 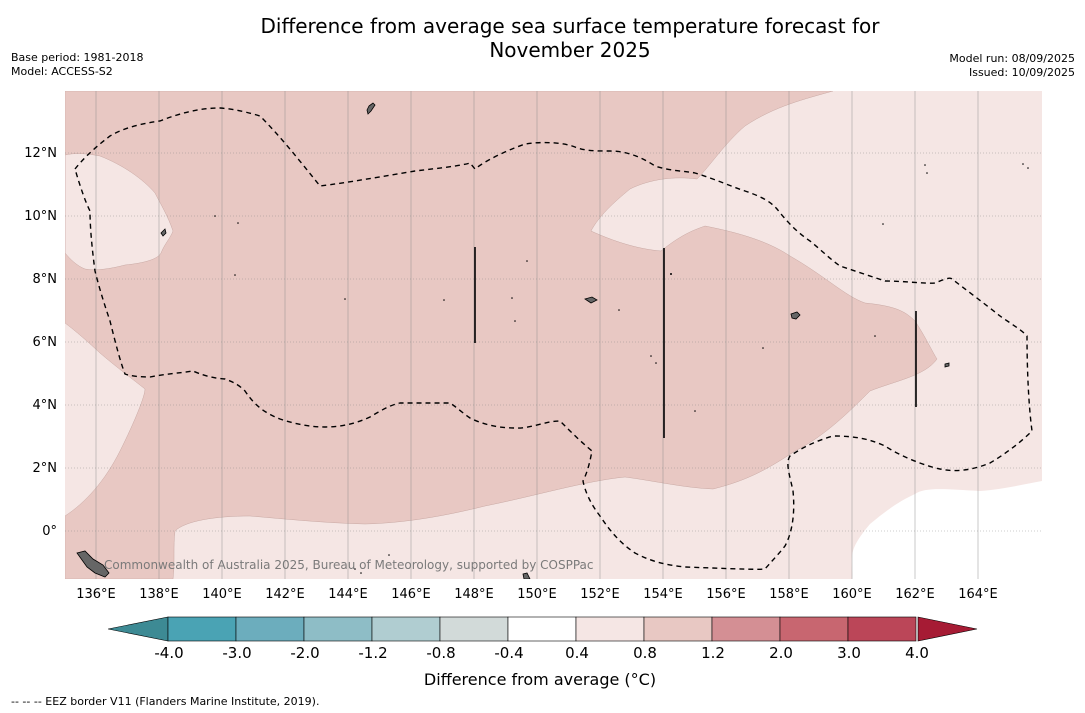 What do you see at coordinates (474, 594) in the screenshot?
I see `lon-label-148e: 148°E` at bounding box center [474, 594].